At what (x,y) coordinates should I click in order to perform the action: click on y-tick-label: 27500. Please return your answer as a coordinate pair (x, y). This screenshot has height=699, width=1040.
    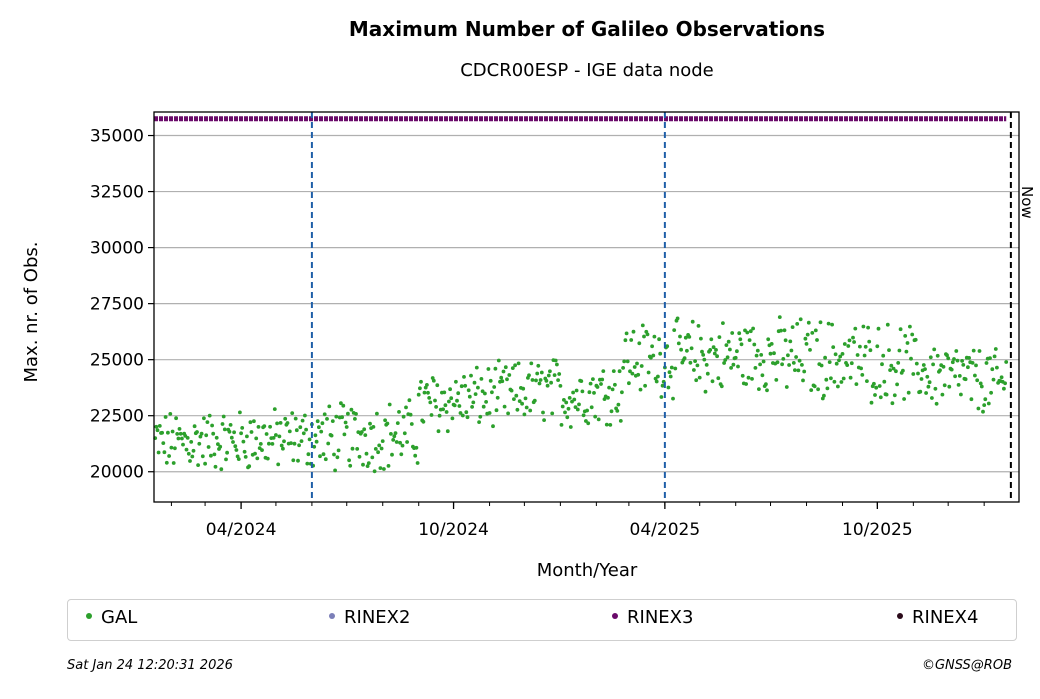
    Looking at the image, I should click on (117, 305).